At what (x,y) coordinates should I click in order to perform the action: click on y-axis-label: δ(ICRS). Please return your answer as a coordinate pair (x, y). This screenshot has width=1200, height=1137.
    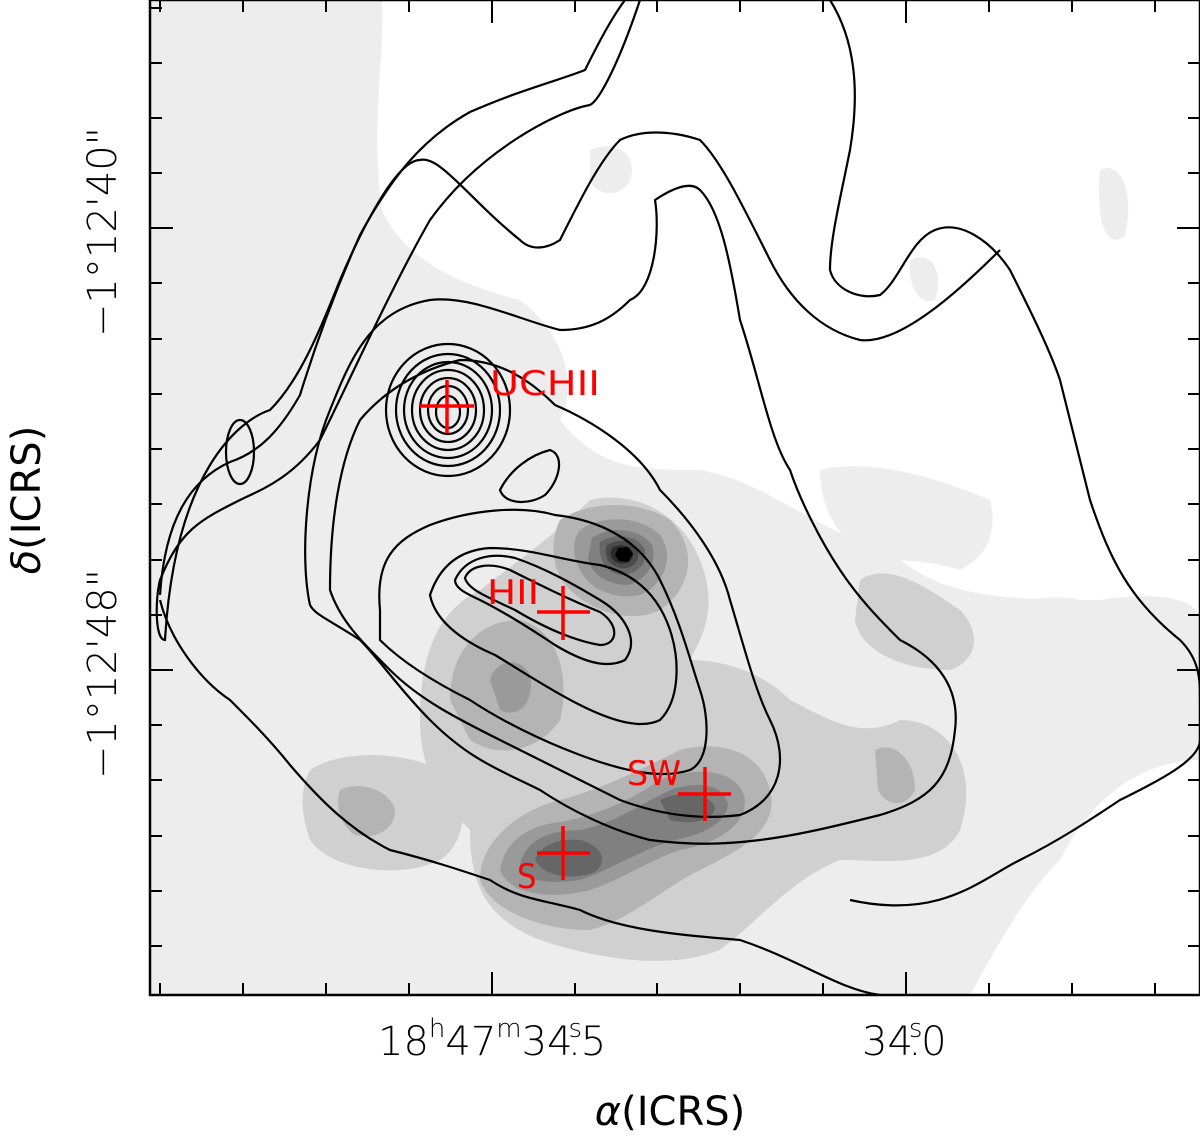
    Looking at the image, I should click on (27, 500).